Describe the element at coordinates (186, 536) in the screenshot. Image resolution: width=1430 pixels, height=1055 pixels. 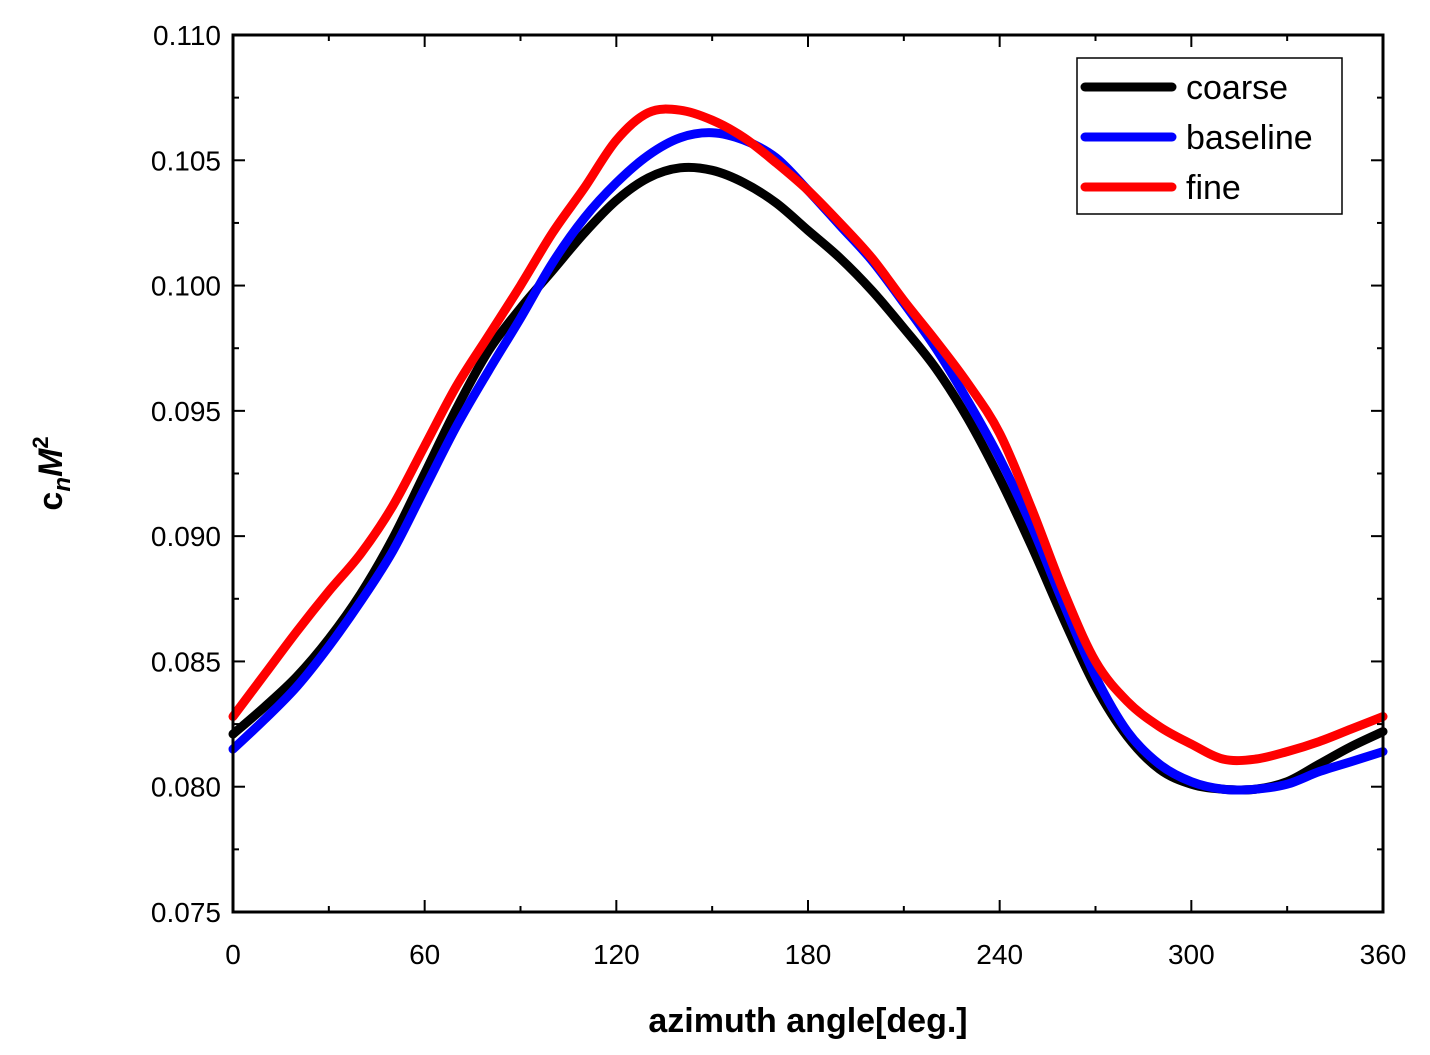
I see `y-tick-label: 0.090` at that location.